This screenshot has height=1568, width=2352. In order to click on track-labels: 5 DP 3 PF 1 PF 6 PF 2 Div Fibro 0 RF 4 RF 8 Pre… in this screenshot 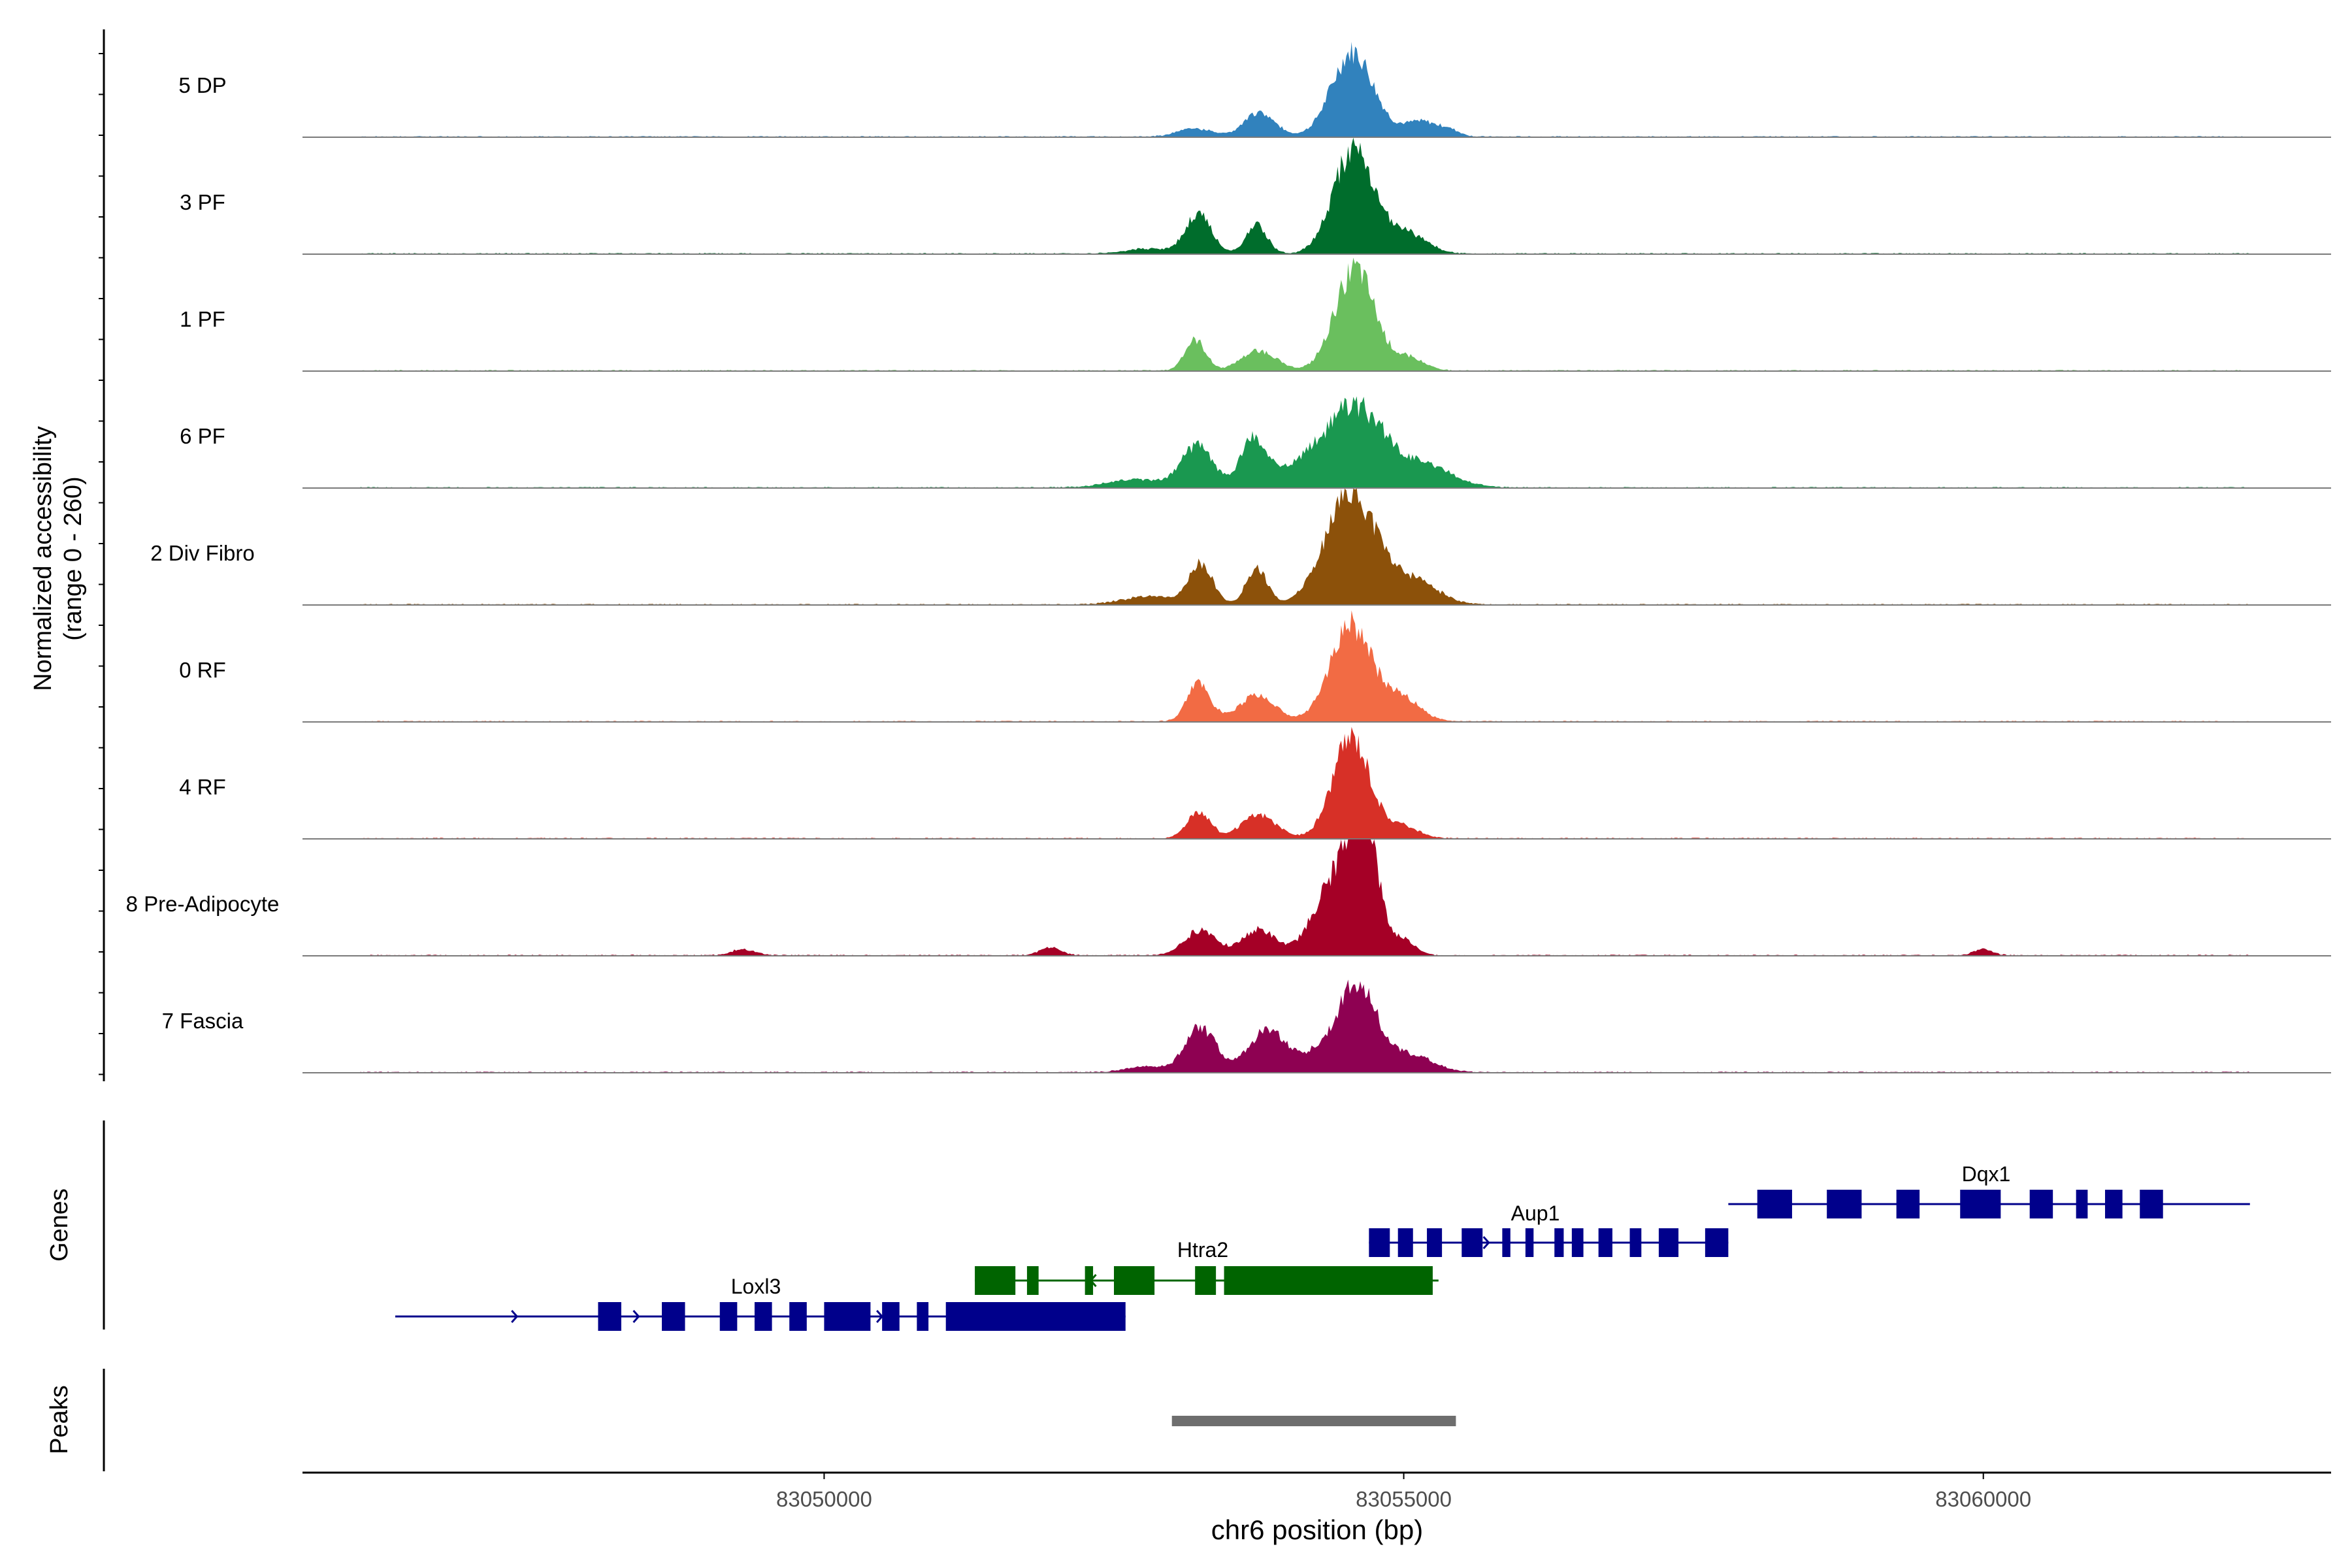, I will do `click(203, 553)`.